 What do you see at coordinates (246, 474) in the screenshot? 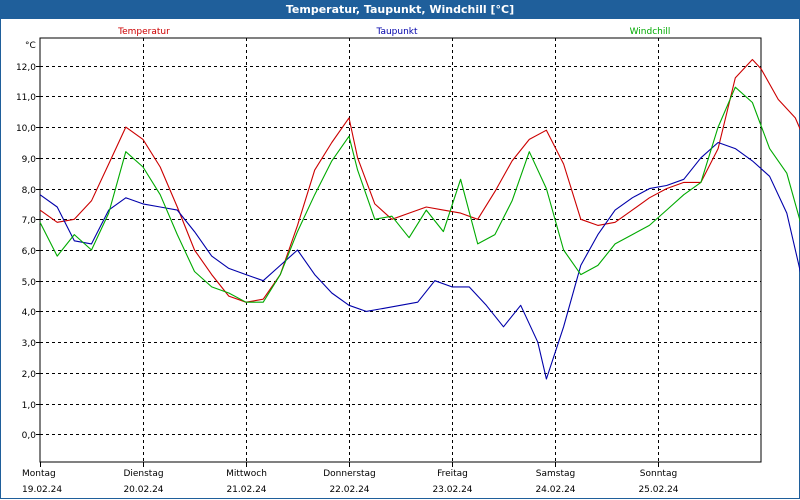
I see `x-day-label: Mittwoch` at bounding box center [246, 474].